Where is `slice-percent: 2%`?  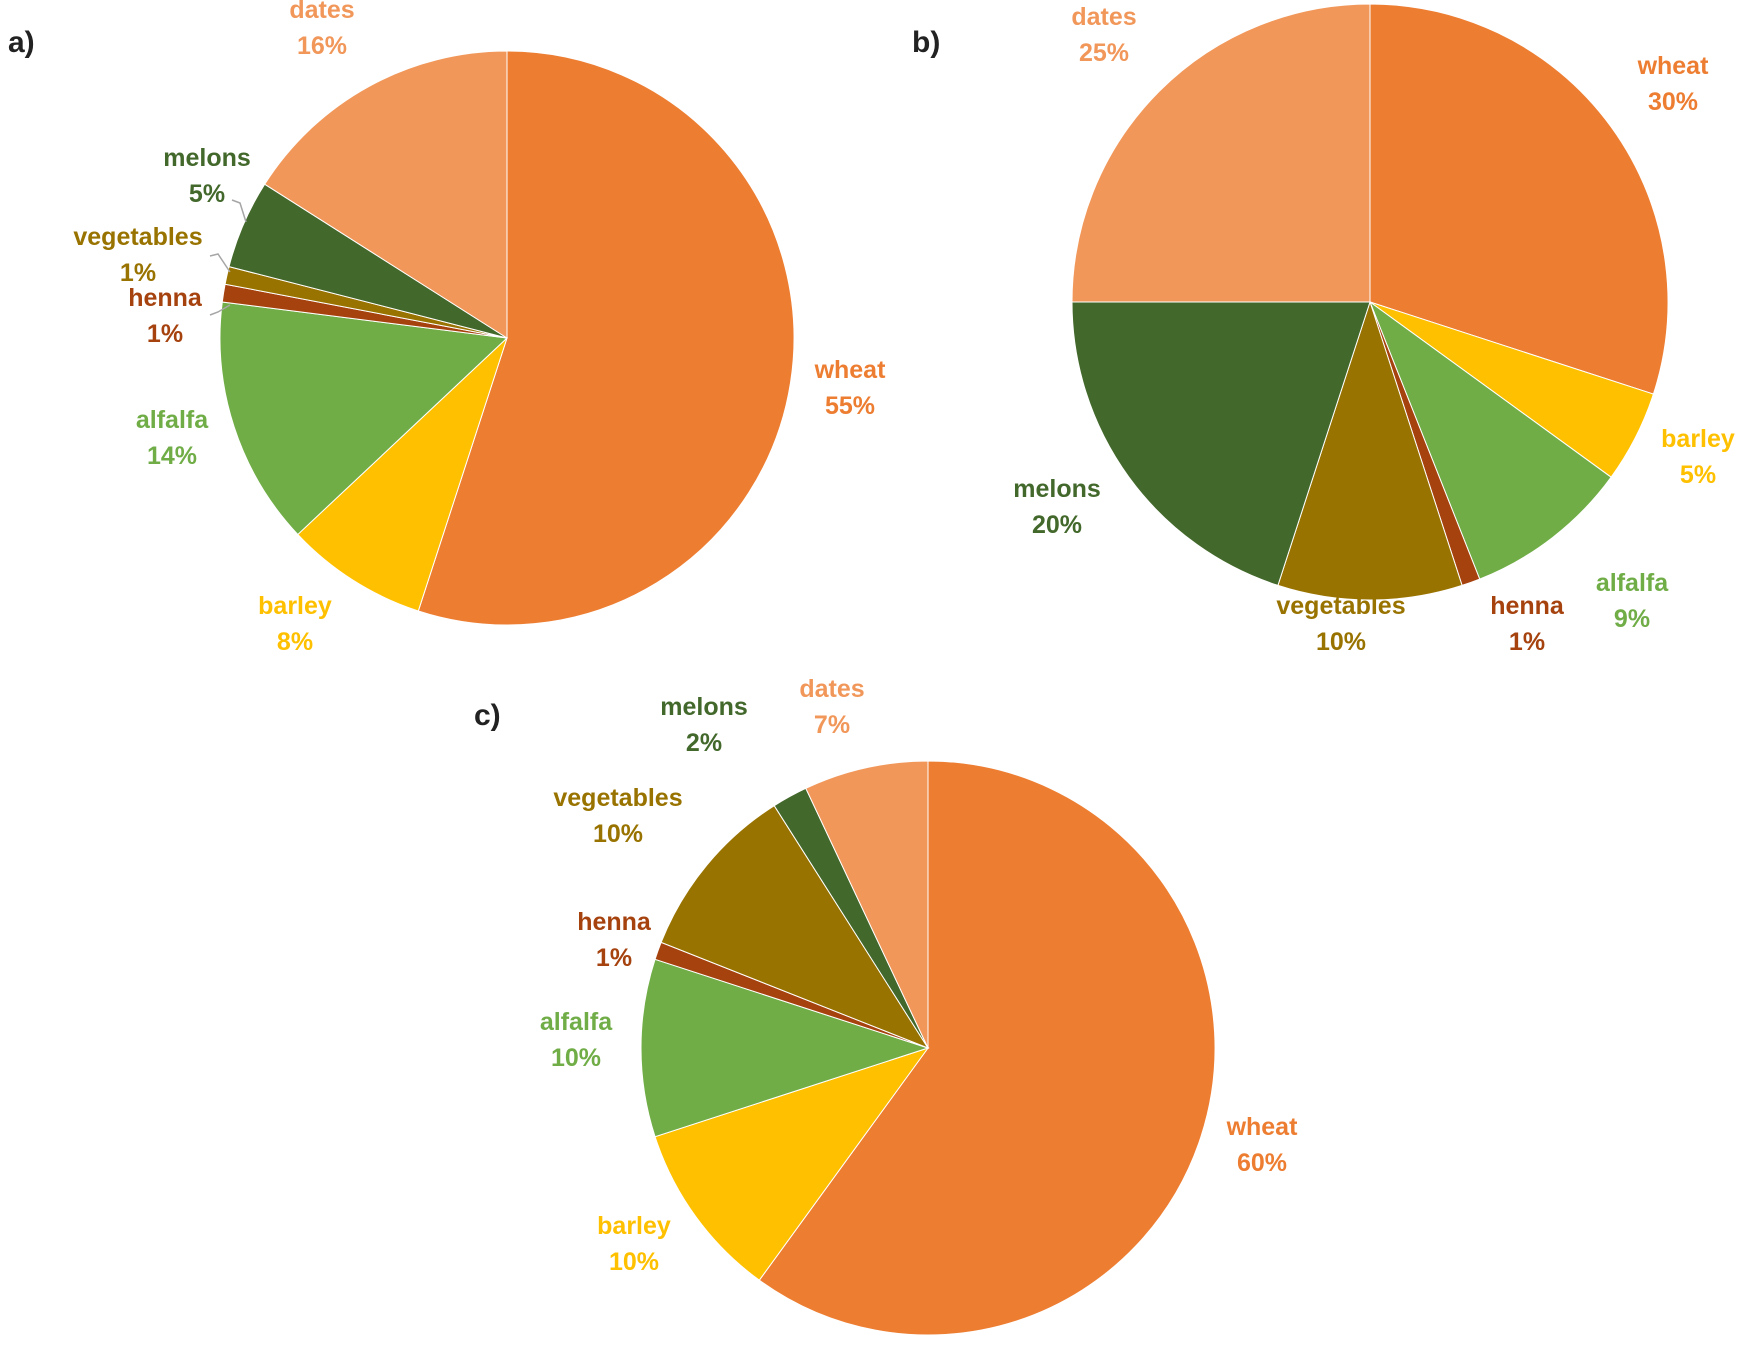
slice-percent: 2% is located at coordinates (704, 743).